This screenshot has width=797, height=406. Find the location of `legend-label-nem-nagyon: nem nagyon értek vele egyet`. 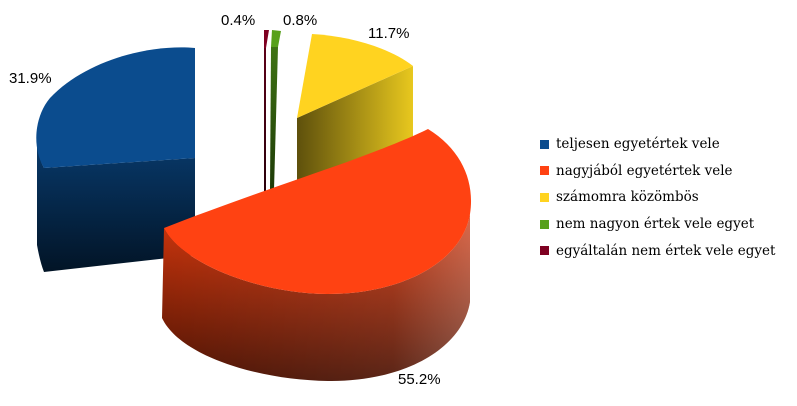

legend-label-nem-nagyon: nem nagyon értek vele egyet is located at coordinates (655, 224).